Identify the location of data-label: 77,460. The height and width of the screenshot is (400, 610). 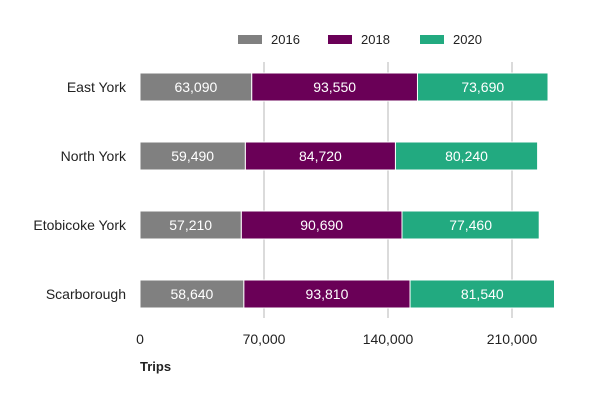
(470, 225).